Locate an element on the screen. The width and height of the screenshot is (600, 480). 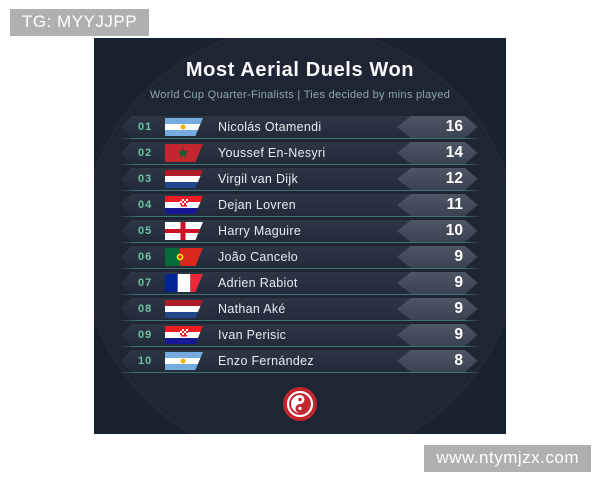
rank-label: 01 is located at coordinates (145, 127).